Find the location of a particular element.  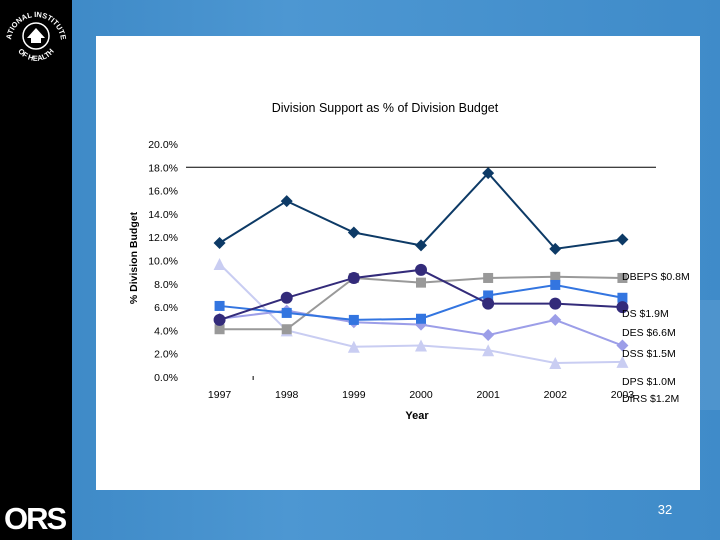

y-tick-label: 12.0% is located at coordinates (163, 238).